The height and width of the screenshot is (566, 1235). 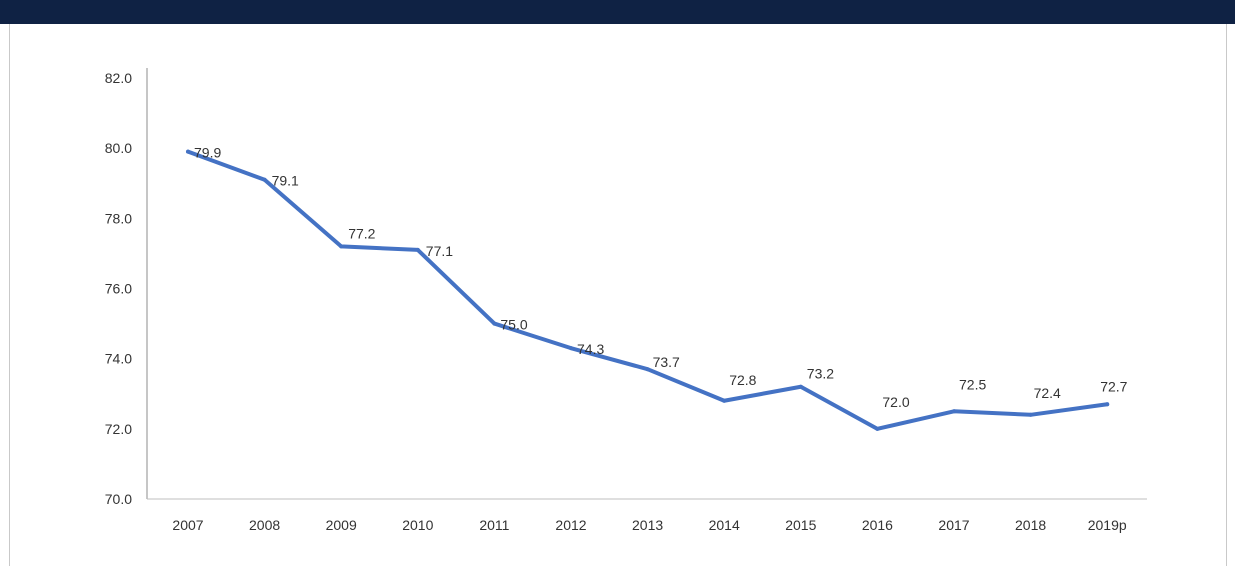 I want to click on x-tick-label: 2015, so click(x=800, y=525).